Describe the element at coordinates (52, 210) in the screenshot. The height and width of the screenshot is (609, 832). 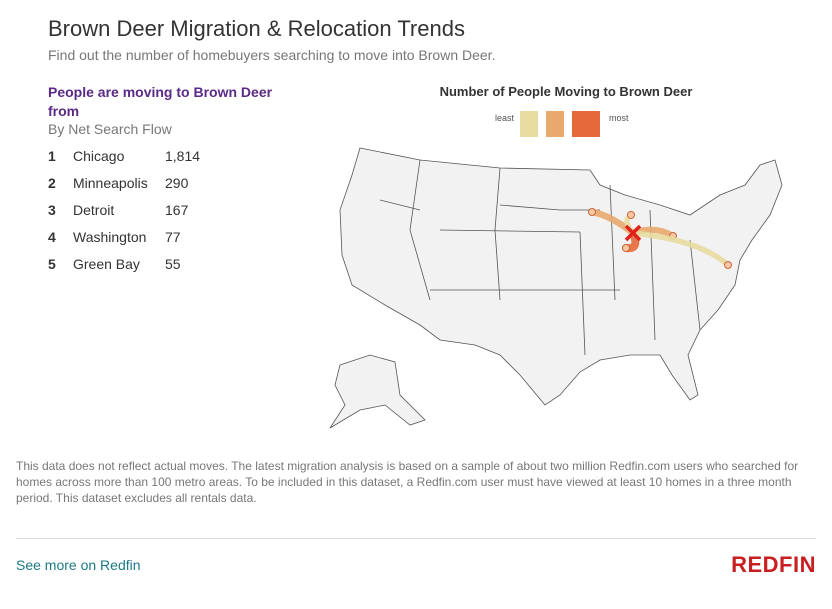
I see `rank: 3` at that location.